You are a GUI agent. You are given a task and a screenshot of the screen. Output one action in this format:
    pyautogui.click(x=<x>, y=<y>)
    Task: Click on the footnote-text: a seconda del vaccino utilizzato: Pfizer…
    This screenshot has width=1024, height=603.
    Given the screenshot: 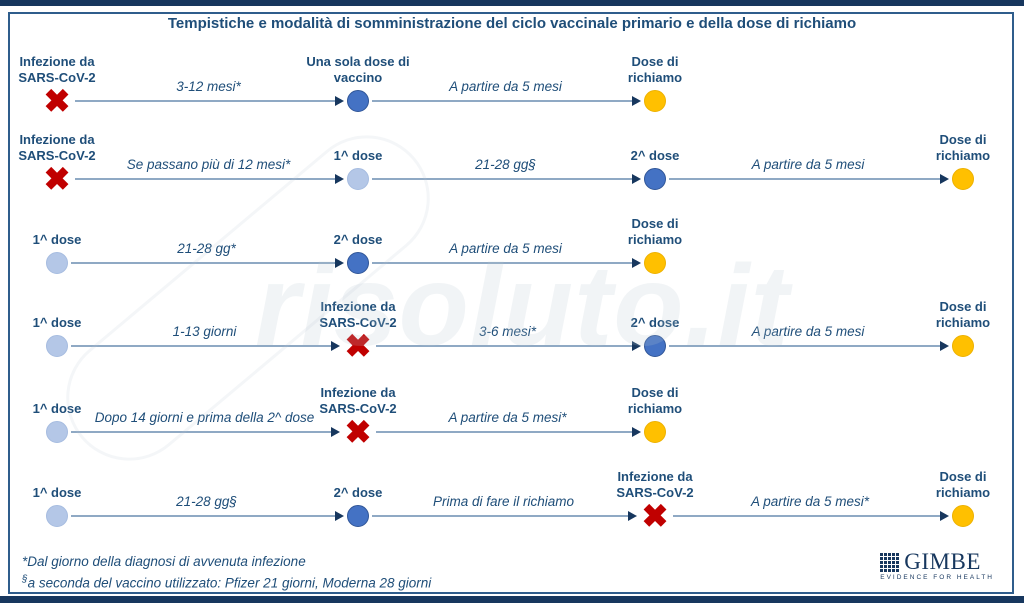 What is the action you would take?
    pyautogui.click(x=229, y=583)
    